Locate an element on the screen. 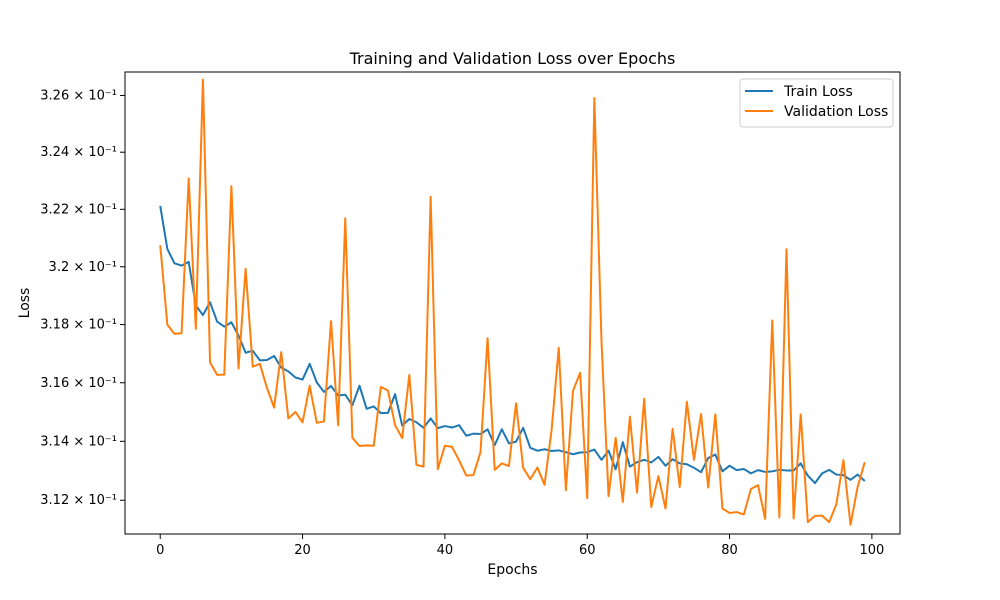 The height and width of the screenshot is (600, 1000). y-tick-label: 3.26 × 10⁻¹ is located at coordinates (78, 95).